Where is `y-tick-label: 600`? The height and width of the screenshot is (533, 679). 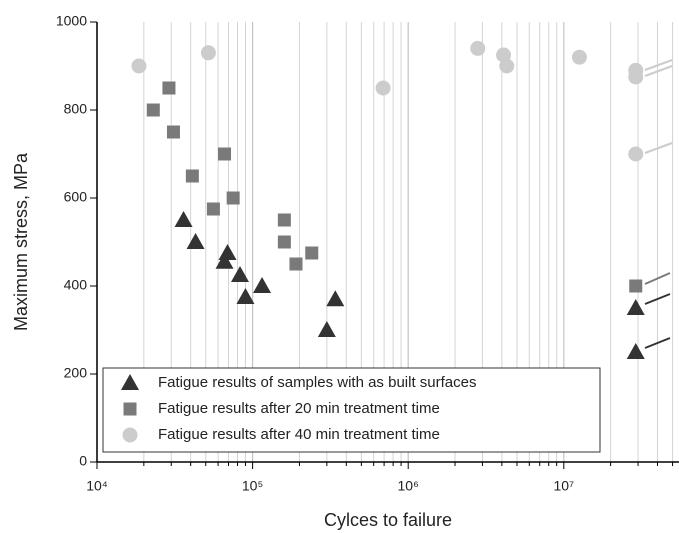
y-tick-label: 600 is located at coordinates (76, 197).